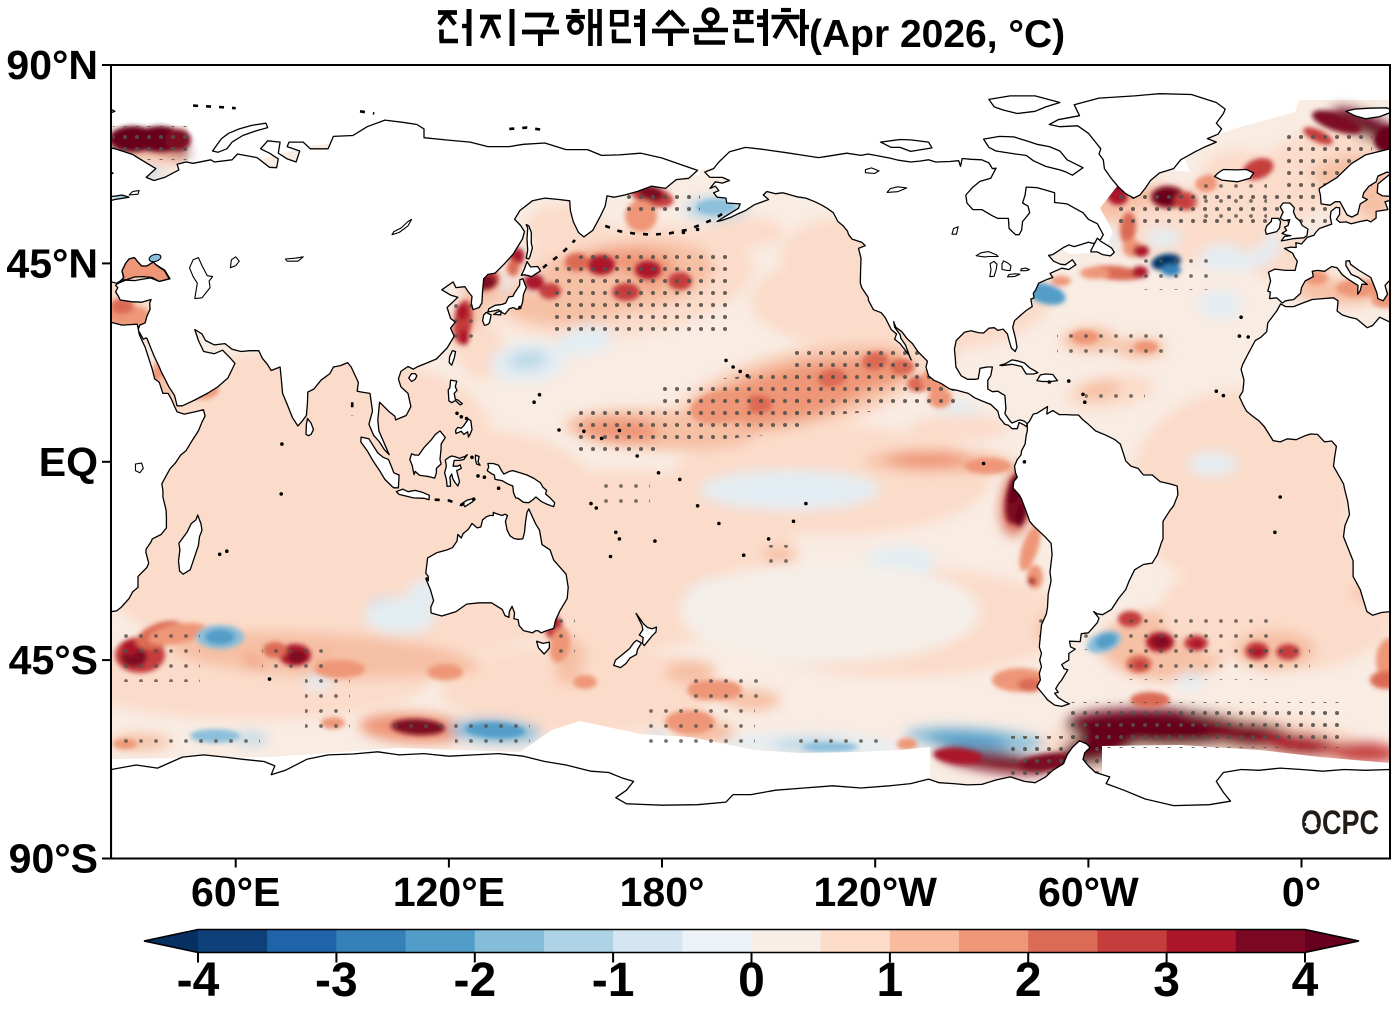 The height and width of the screenshot is (1013, 1400). I want to click on svg-text: -2, so click(474, 980).